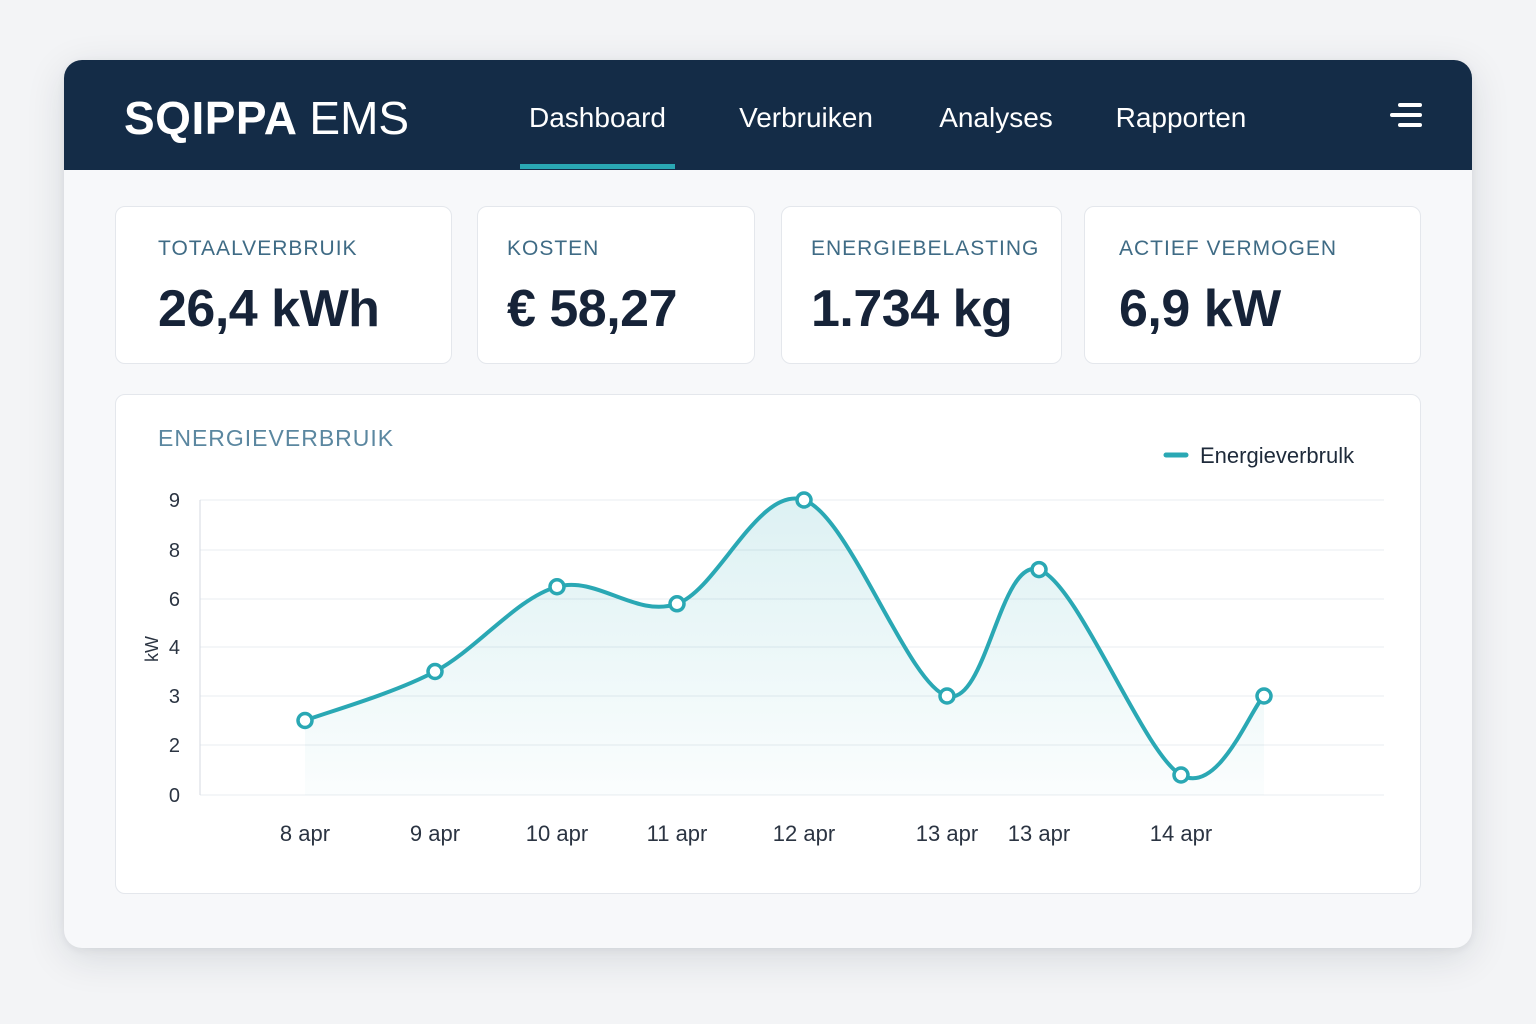 The width and height of the screenshot is (1536, 1024). I want to click on brand-logo: SQIPPA EMS, so click(266, 118).